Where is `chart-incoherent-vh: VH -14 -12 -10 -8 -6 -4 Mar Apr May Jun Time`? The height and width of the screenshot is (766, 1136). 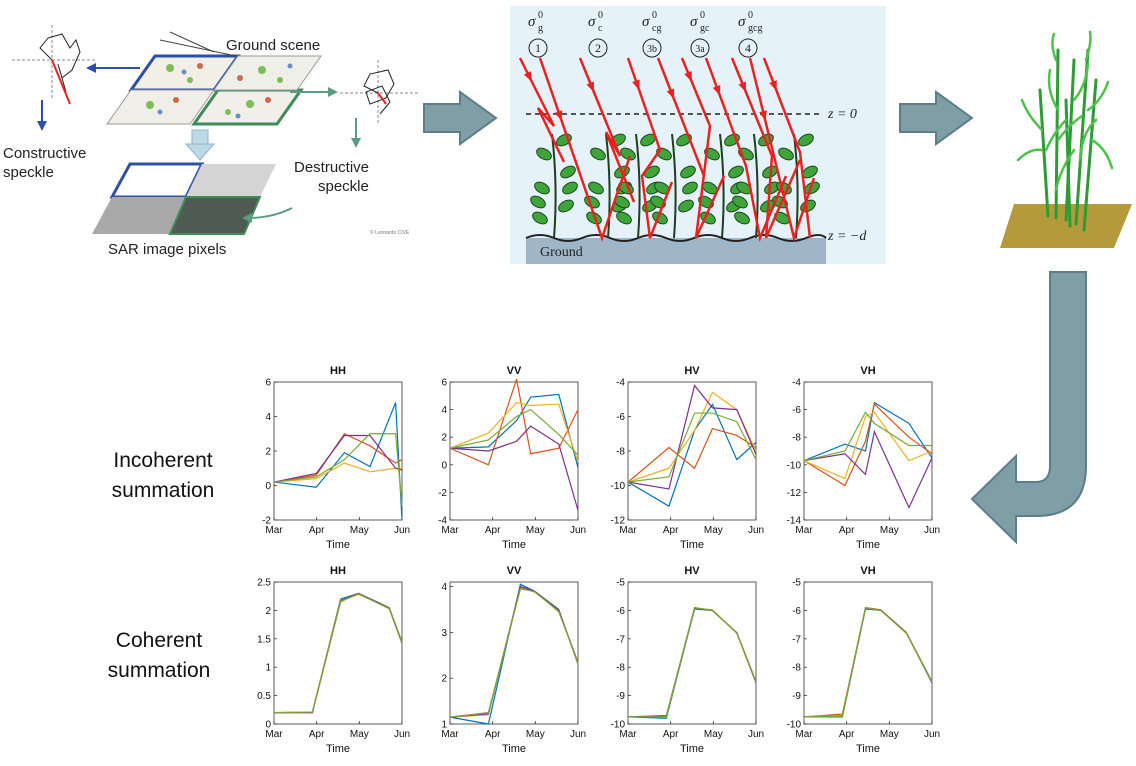 chart-incoherent-vh: VH -14 -12 -10 -8 -6 -4 Mar Apr May Jun Time is located at coordinates (864, 458).